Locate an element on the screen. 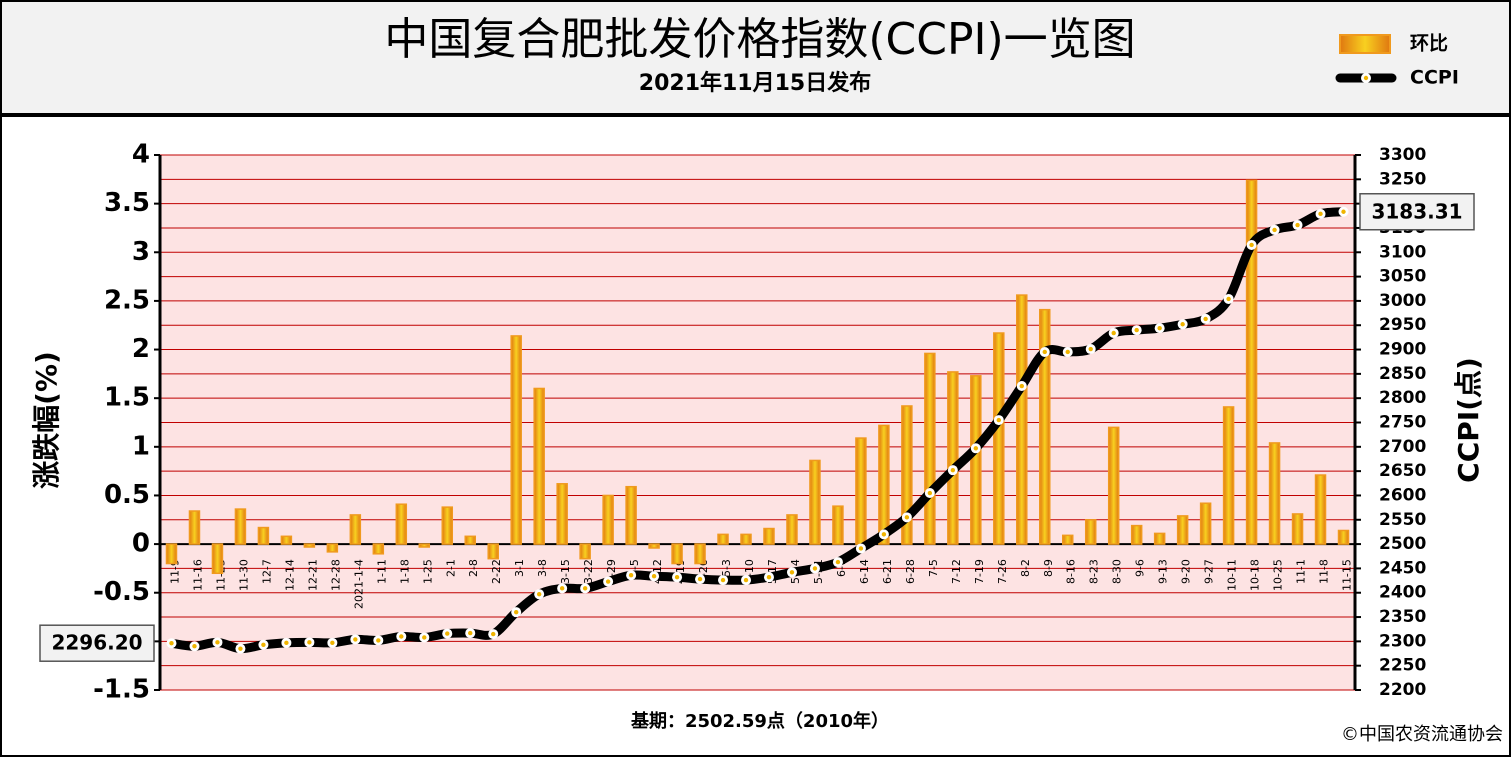  y-tick-label: -1.5 is located at coordinates (121, 690).